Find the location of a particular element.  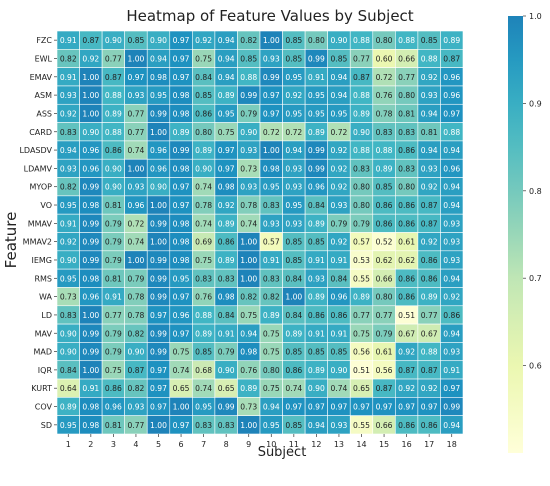

row-tick-label: LDASDV is located at coordinates (35, 150).